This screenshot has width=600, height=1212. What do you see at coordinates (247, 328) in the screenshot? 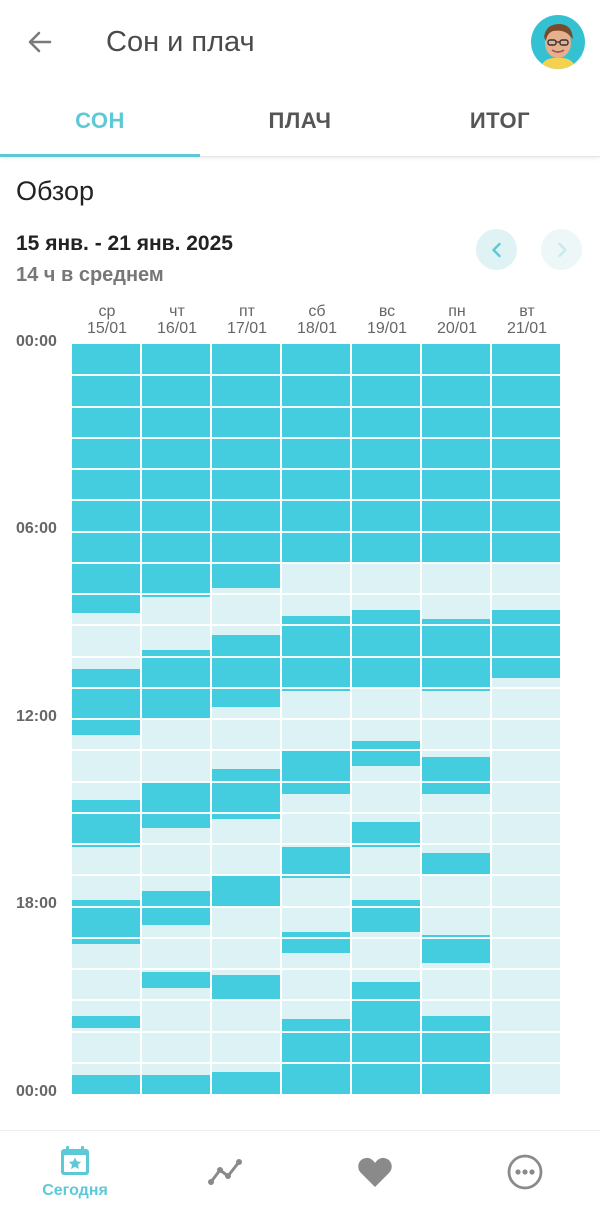
I see `day-date: 17/01` at bounding box center [247, 328].